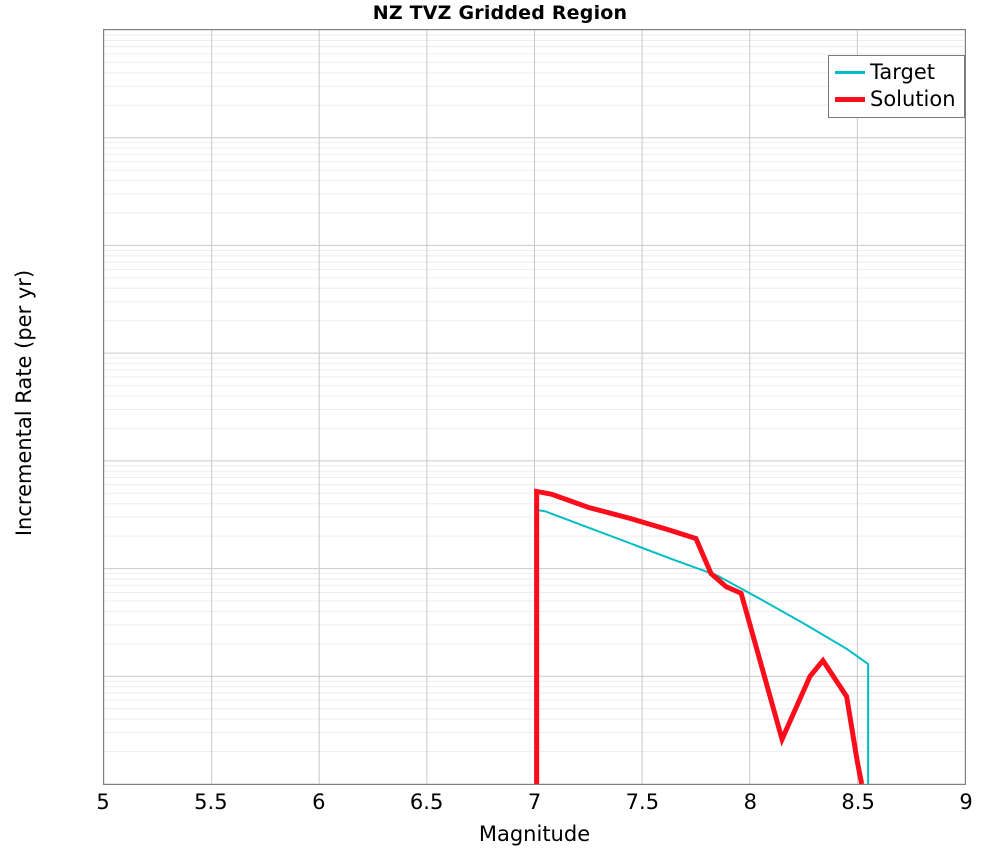 Image resolution: width=1000 pixels, height=850 pixels. I want to click on x-tick-label: 7, so click(534, 802).